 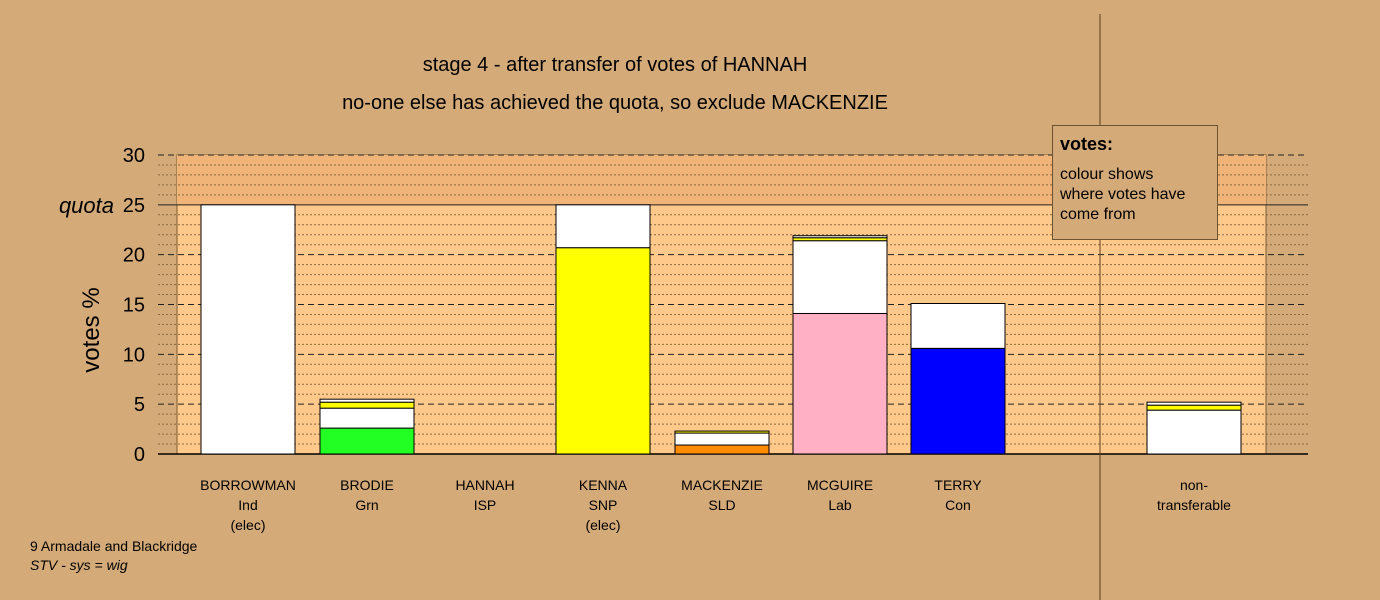 What do you see at coordinates (603, 505) in the screenshot?
I see `category-label: SNP` at bounding box center [603, 505].